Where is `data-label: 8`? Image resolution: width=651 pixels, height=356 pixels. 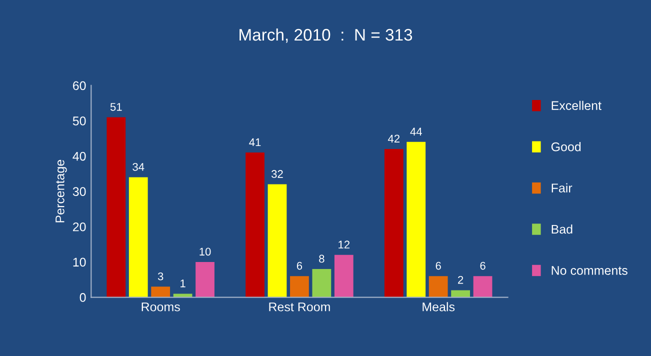
data-label: 8 is located at coordinates (321, 258).